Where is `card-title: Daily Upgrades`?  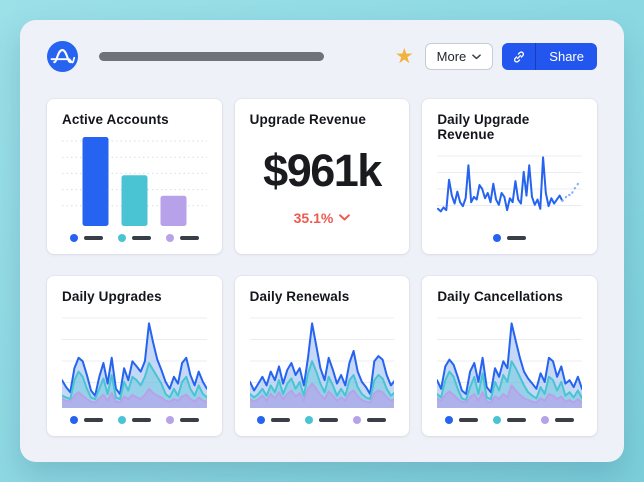 card-title: Daily Upgrades is located at coordinates (112, 296).